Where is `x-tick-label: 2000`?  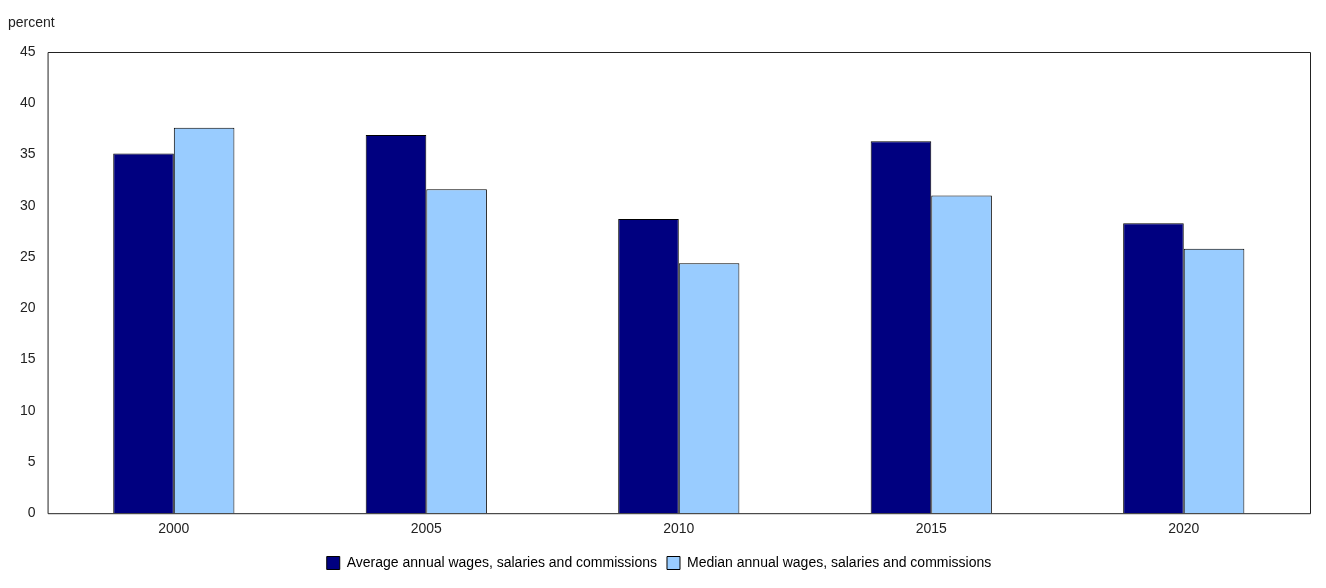
x-tick-label: 2000 is located at coordinates (174, 528).